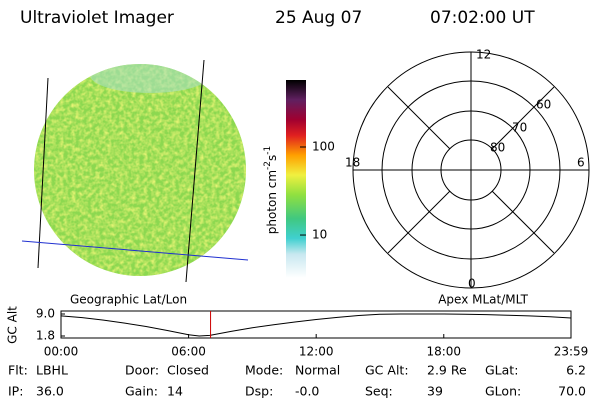  What do you see at coordinates (352, 163) in the screenshot?
I see `mlt-label: 18` at bounding box center [352, 163].